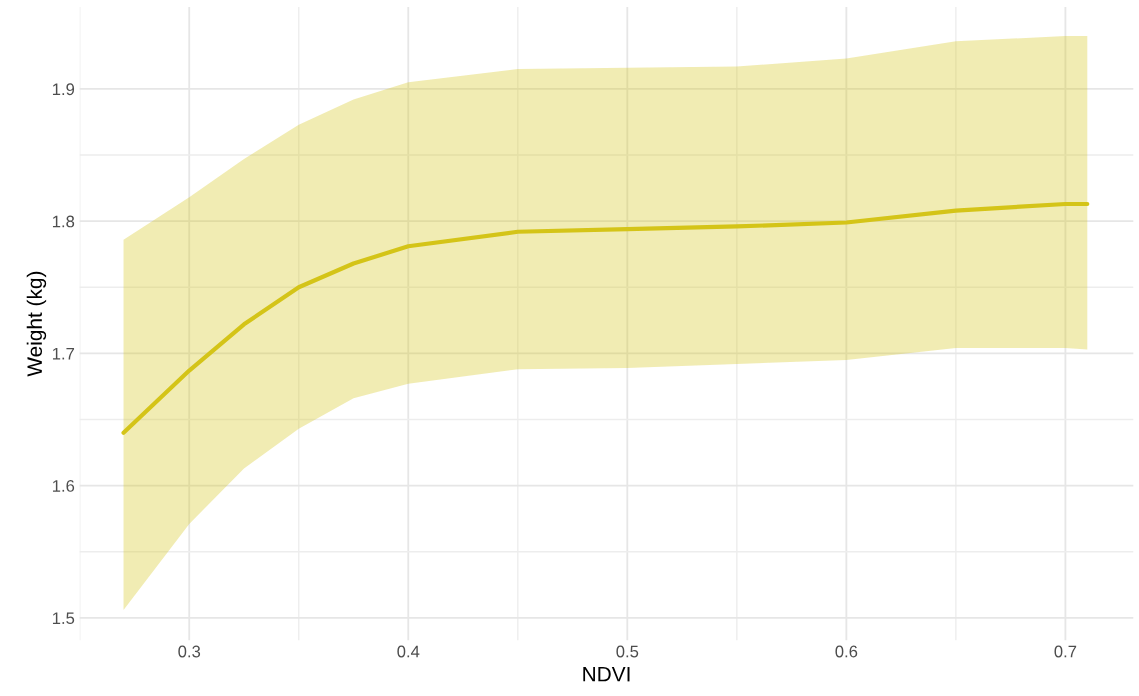  Describe the element at coordinates (36, 324) in the screenshot. I see `y-axis-title: Weight (kg)` at that location.